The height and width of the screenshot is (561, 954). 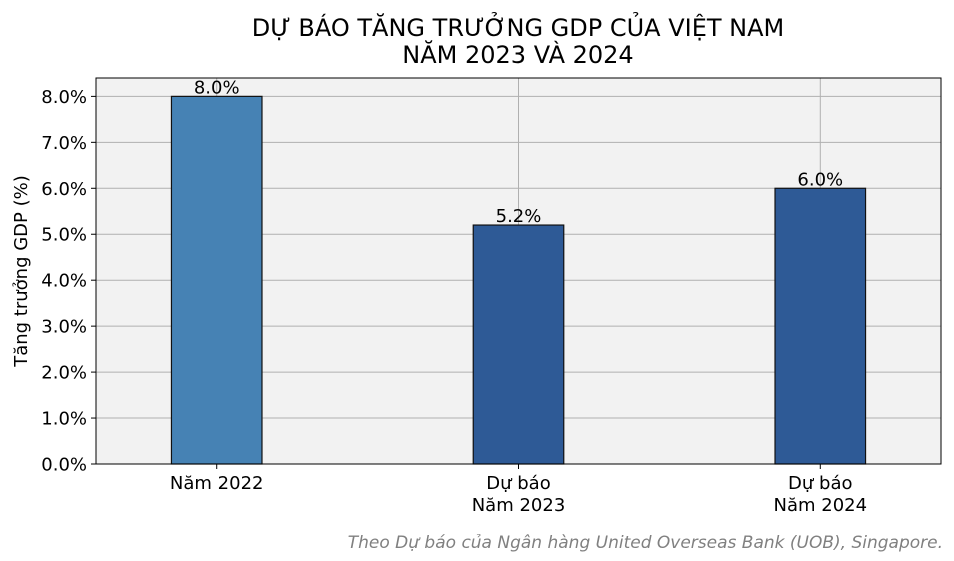 I want to click on y-axis-label: Tăng trưởng GDP (%), so click(x=21, y=271).